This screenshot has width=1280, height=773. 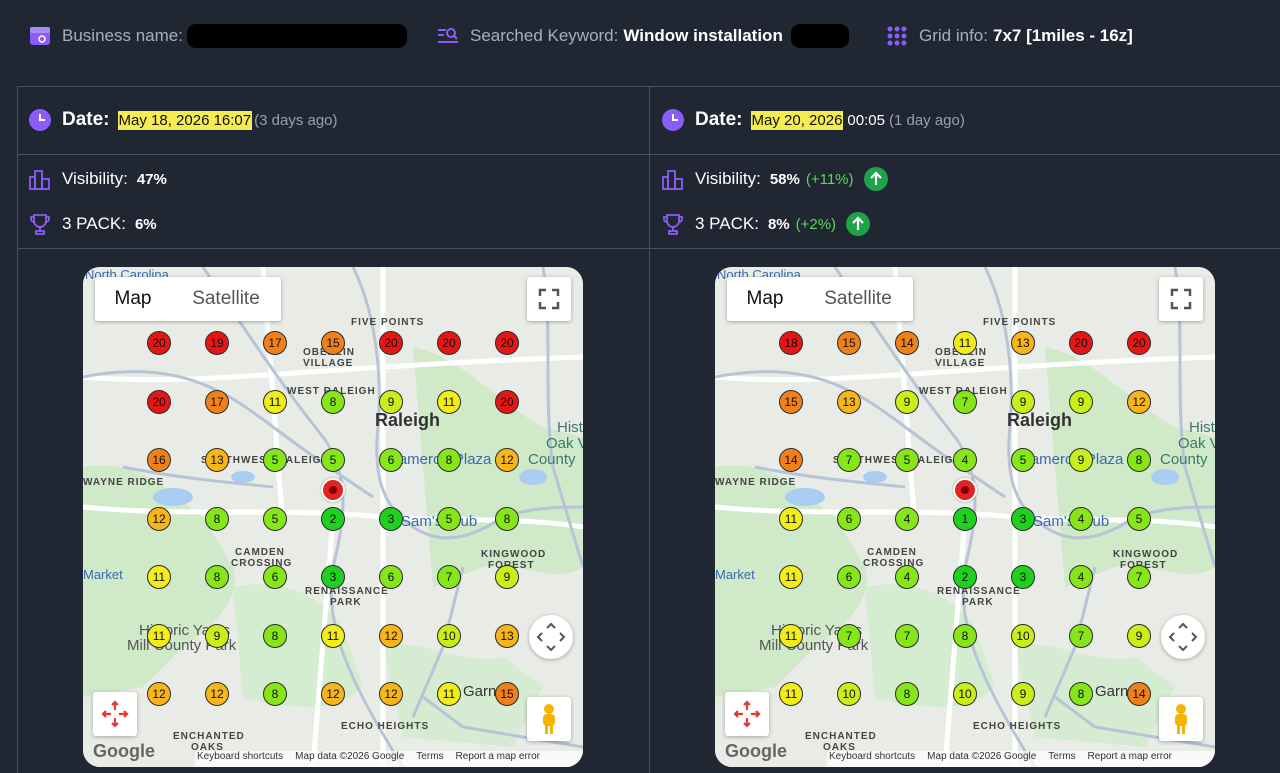 What do you see at coordinates (1183, 637) in the screenshot?
I see `pan-control-button` at bounding box center [1183, 637].